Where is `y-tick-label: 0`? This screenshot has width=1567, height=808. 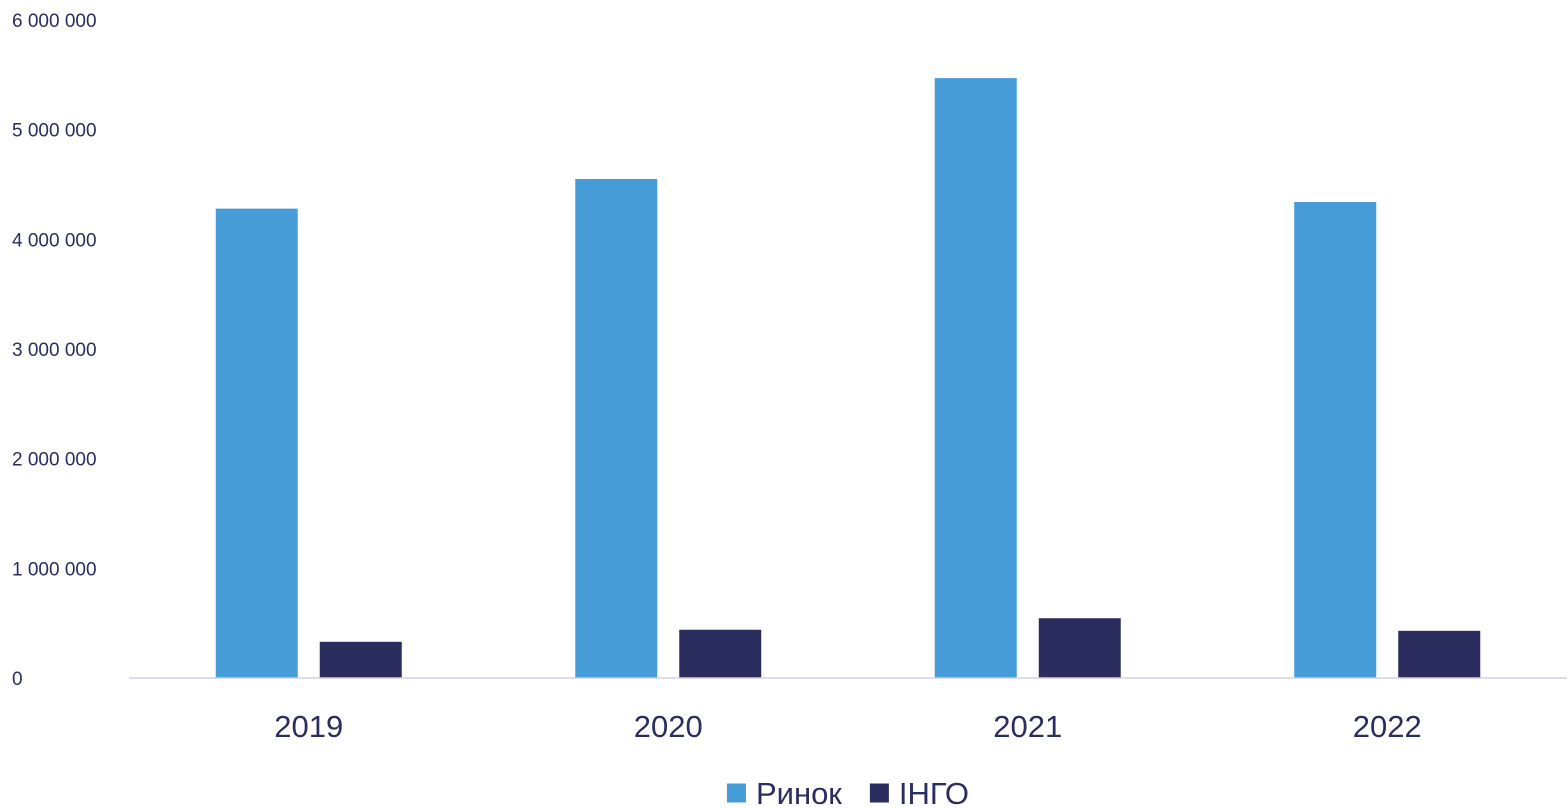
y-tick-label: 0 is located at coordinates (17, 679).